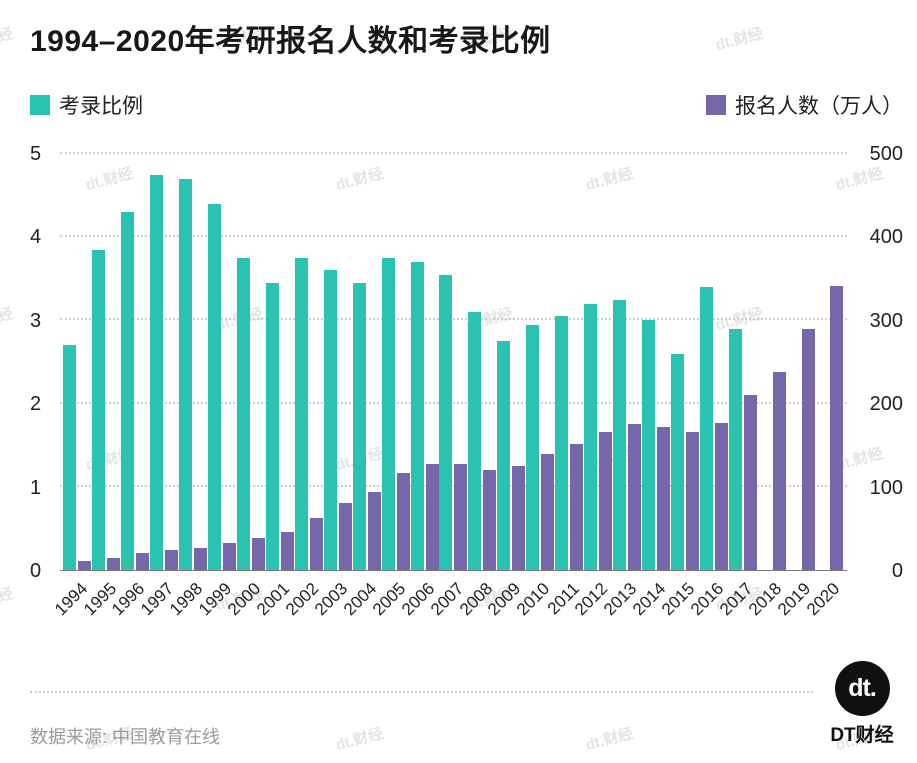 The height and width of the screenshot is (763, 917). What do you see at coordinates (823, 386) in the screenshot?
I see `bar-group: 2020` at bounding box center [823, 386].